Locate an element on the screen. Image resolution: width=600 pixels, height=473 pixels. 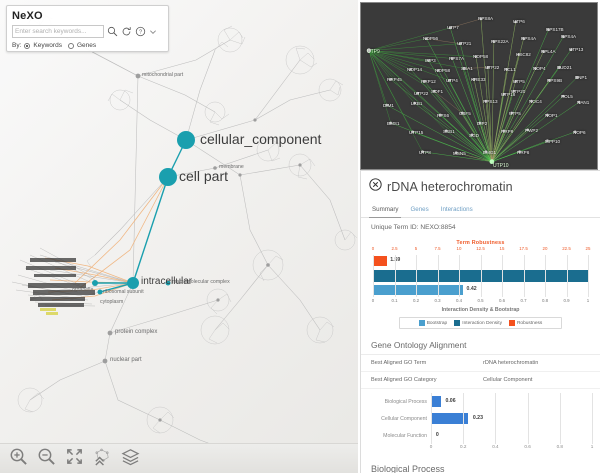
gene-node-label: PWP2 is located at coordinates (532, 130).